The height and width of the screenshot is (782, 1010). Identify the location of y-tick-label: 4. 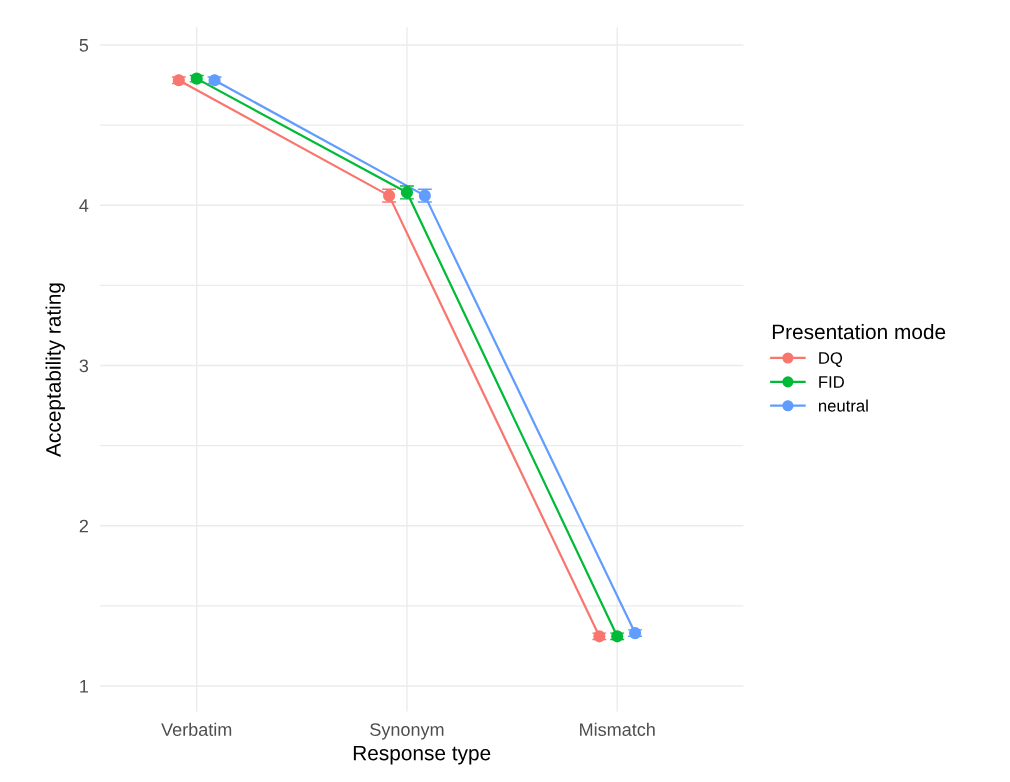
(84, 205).